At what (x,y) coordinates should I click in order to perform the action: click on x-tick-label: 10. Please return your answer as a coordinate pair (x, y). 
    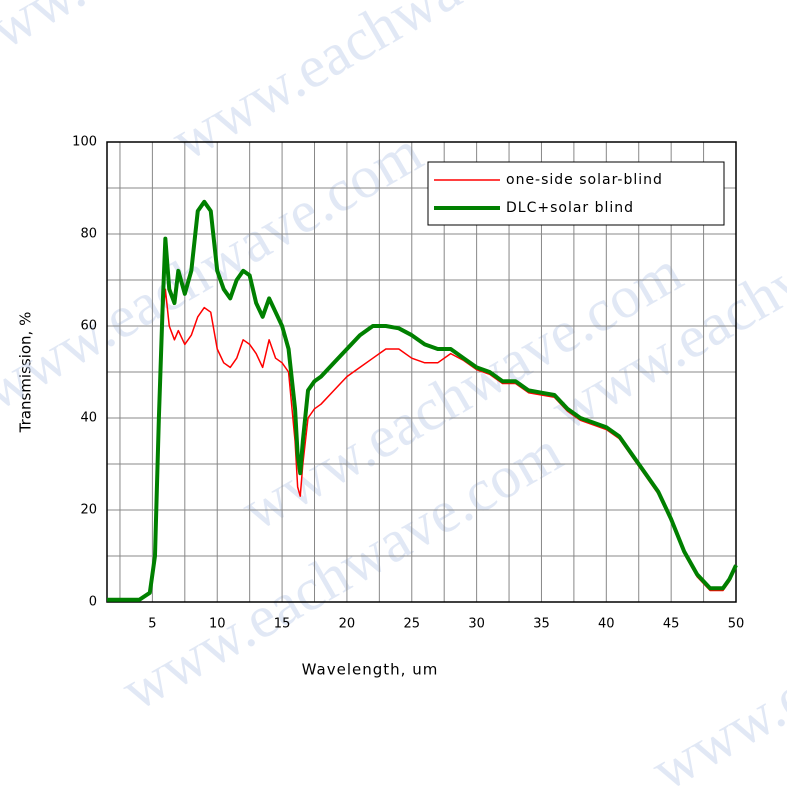
    Looking at the image, I should click on (217, 624).